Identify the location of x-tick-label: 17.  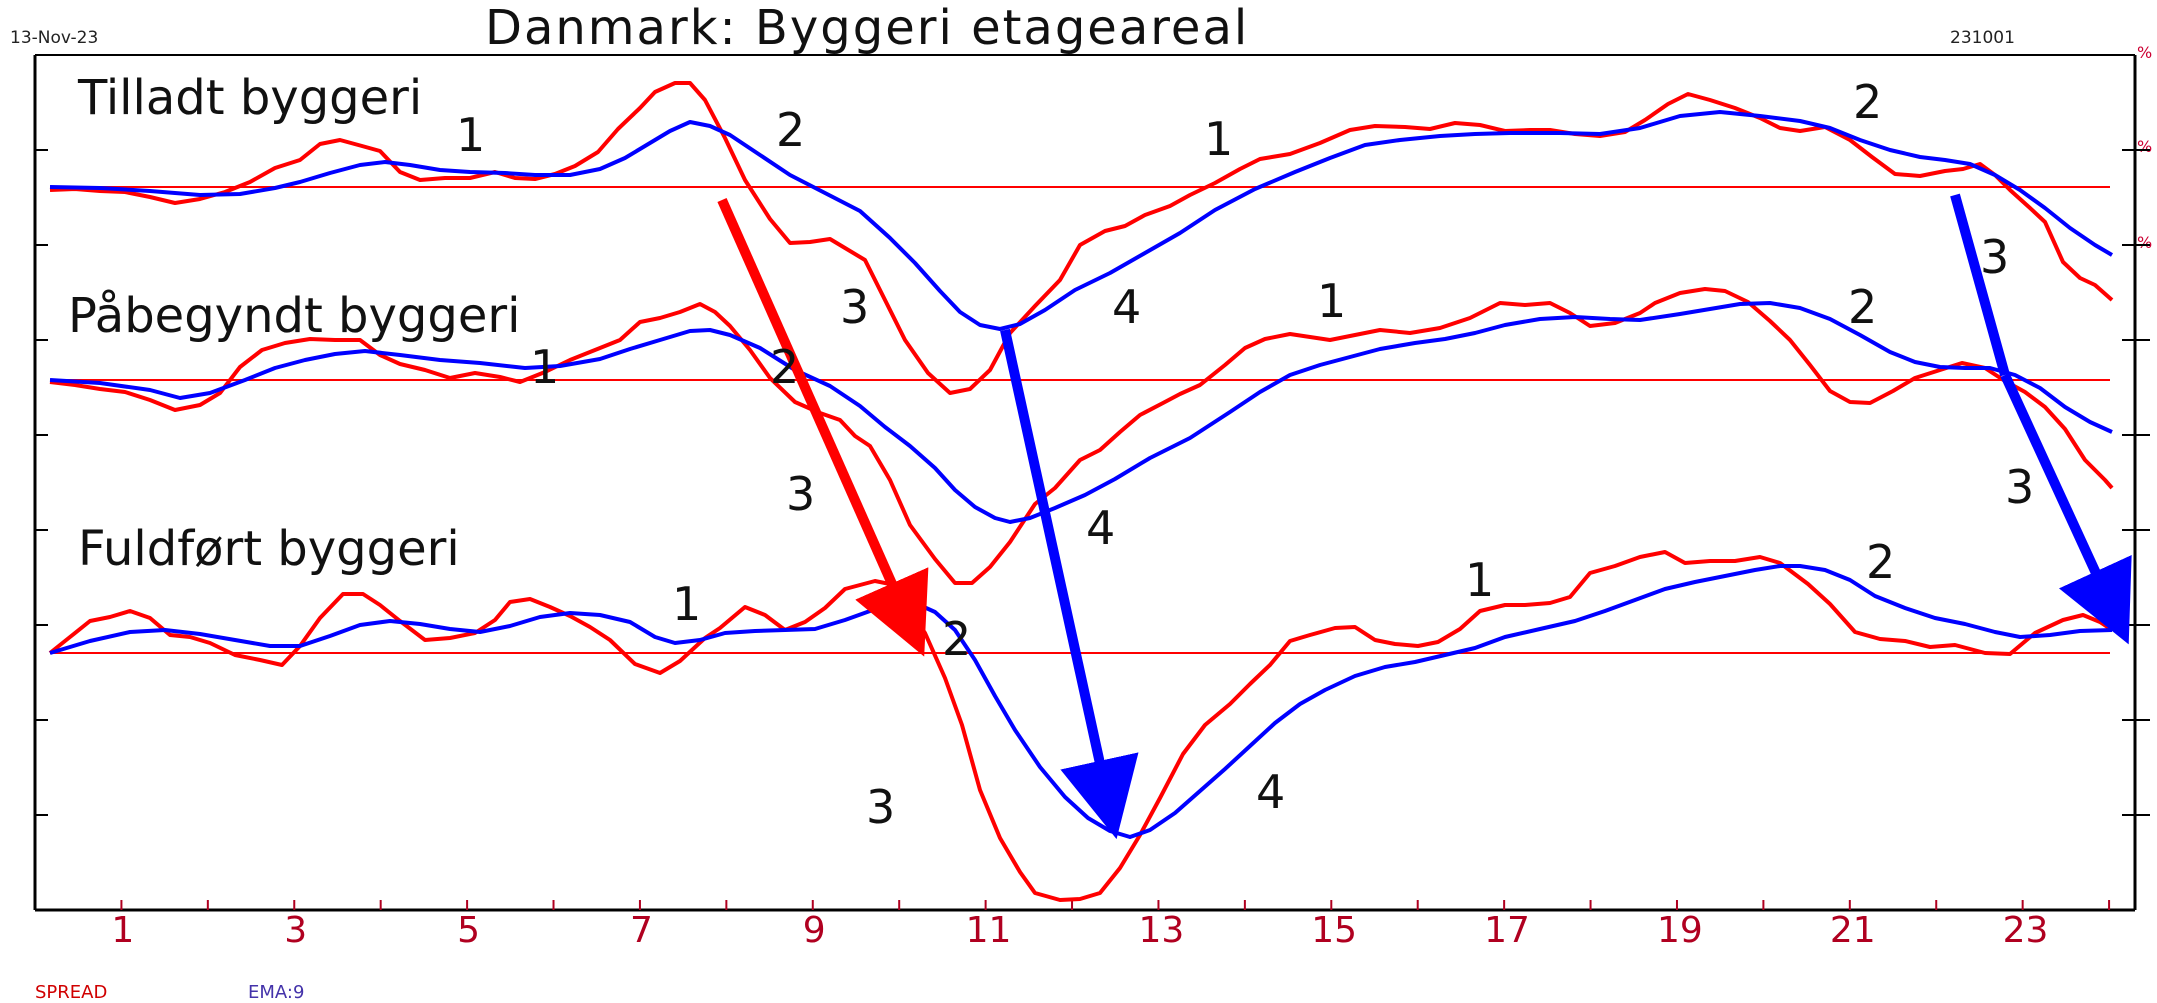
(1507, 930).